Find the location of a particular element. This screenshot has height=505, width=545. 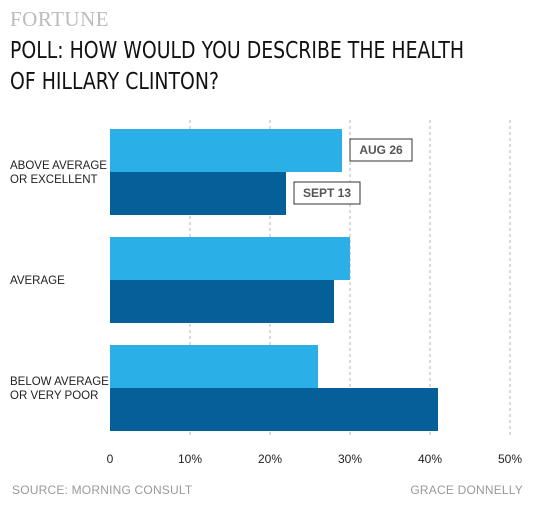

category-label-0-0: ABOVE AVERAGE is located at coordinates (58, 166).